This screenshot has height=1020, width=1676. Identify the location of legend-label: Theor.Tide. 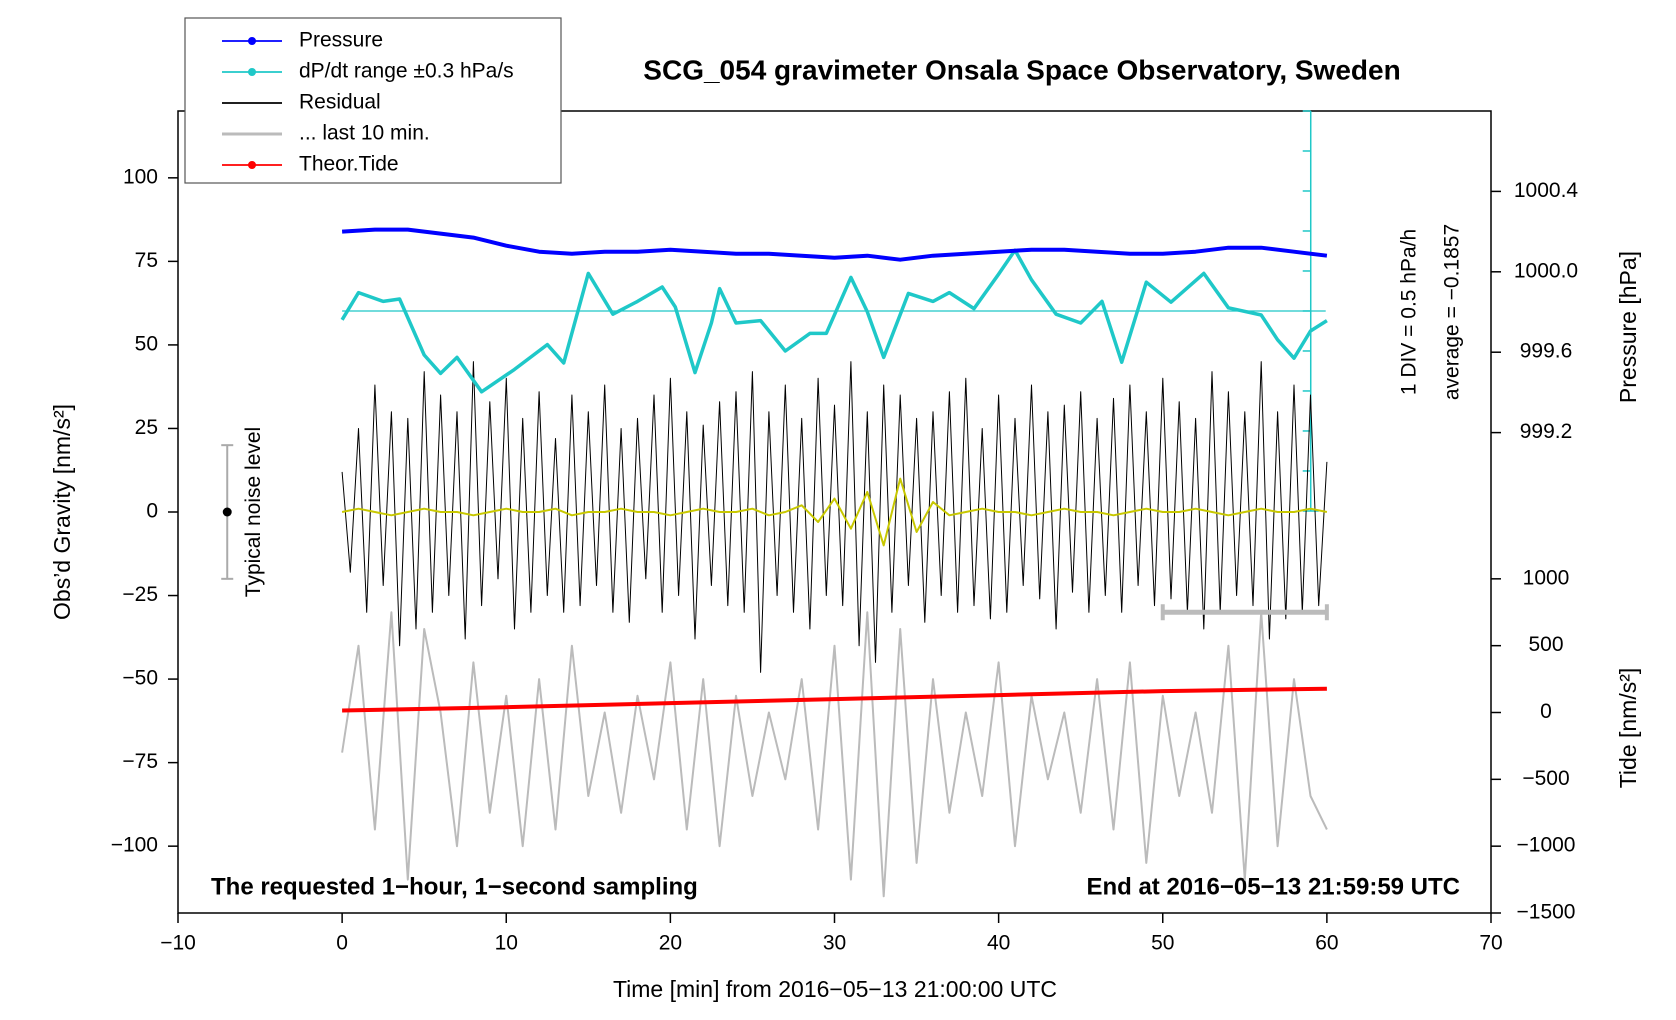
(349, 164).